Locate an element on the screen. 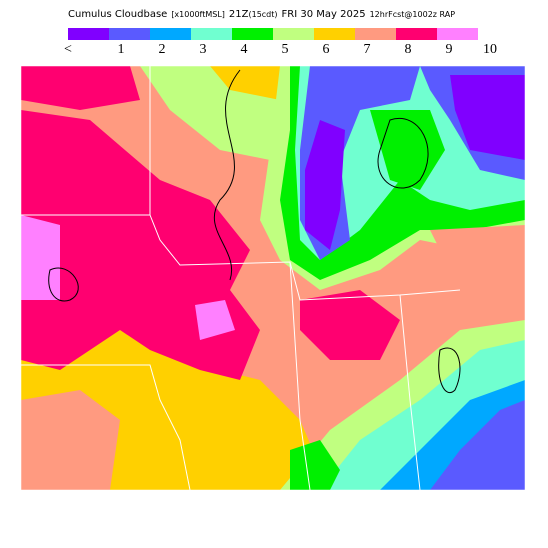 The height and width of the screenshot is (548, 548). legend-label: 1 is located at coordinates (121, 49).